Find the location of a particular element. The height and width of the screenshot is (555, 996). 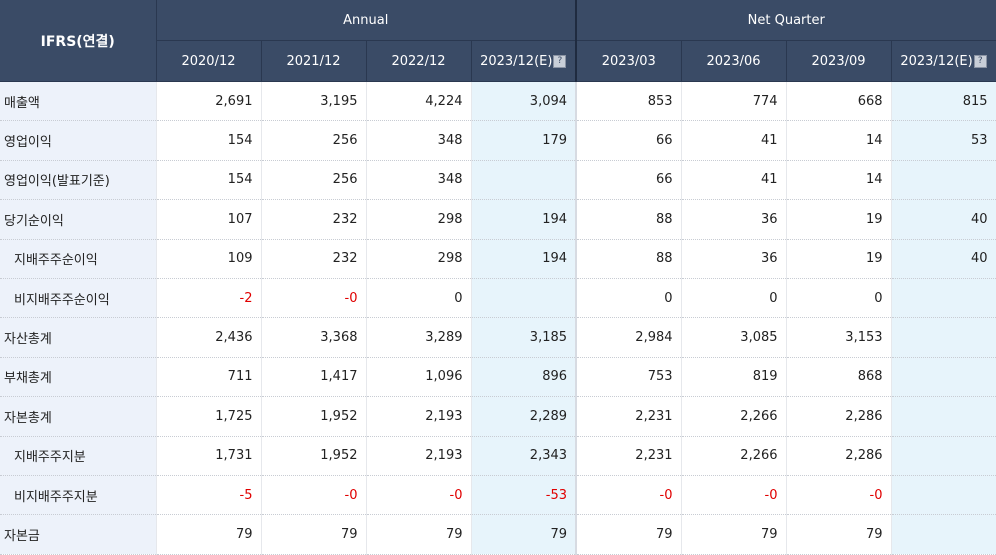

period-label: 2021/12 is located at coordinates (313, 61).